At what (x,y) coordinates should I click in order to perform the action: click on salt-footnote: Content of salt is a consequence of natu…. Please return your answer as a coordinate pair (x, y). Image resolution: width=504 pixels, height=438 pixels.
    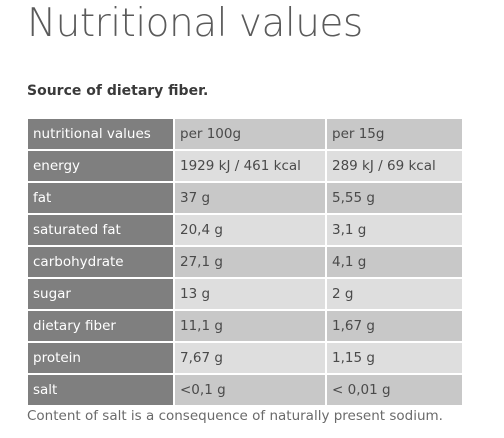
    Looking at the image, I should click on (235, 416).